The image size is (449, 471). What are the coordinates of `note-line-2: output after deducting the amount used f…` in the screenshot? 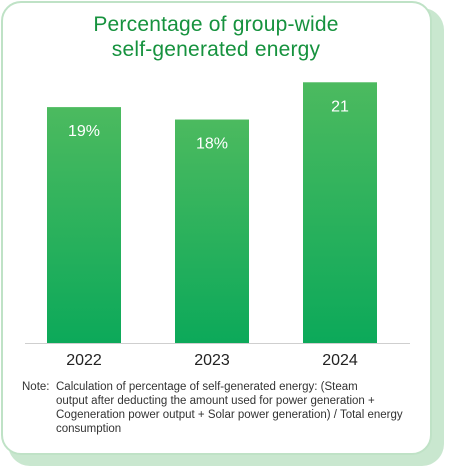 It's located at (215, 401).